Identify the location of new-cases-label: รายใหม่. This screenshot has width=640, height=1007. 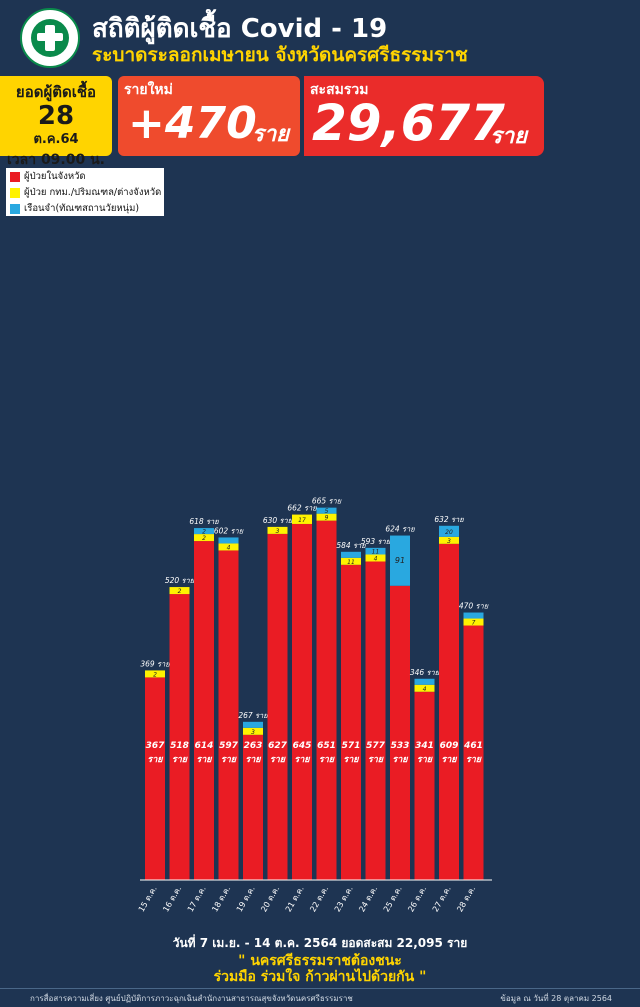
(148, 90).